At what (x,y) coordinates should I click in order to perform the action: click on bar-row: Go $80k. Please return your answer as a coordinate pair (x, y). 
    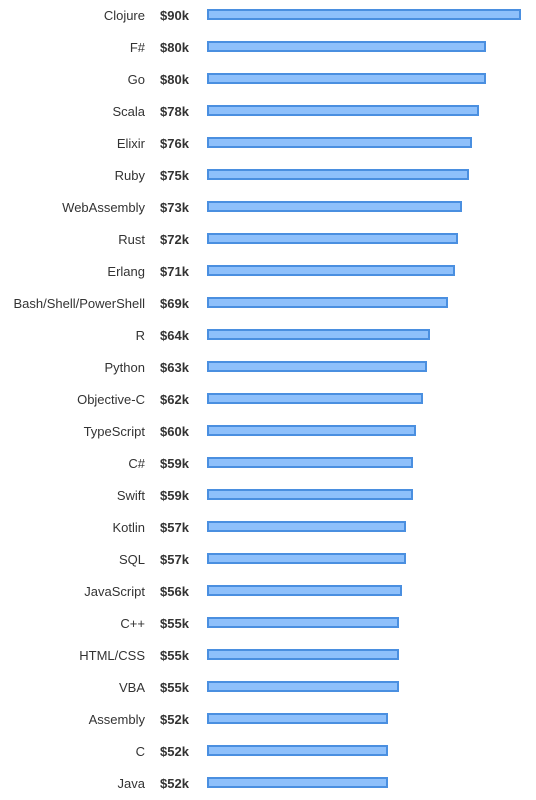
    Looking at the image, I should click on (268, 80).